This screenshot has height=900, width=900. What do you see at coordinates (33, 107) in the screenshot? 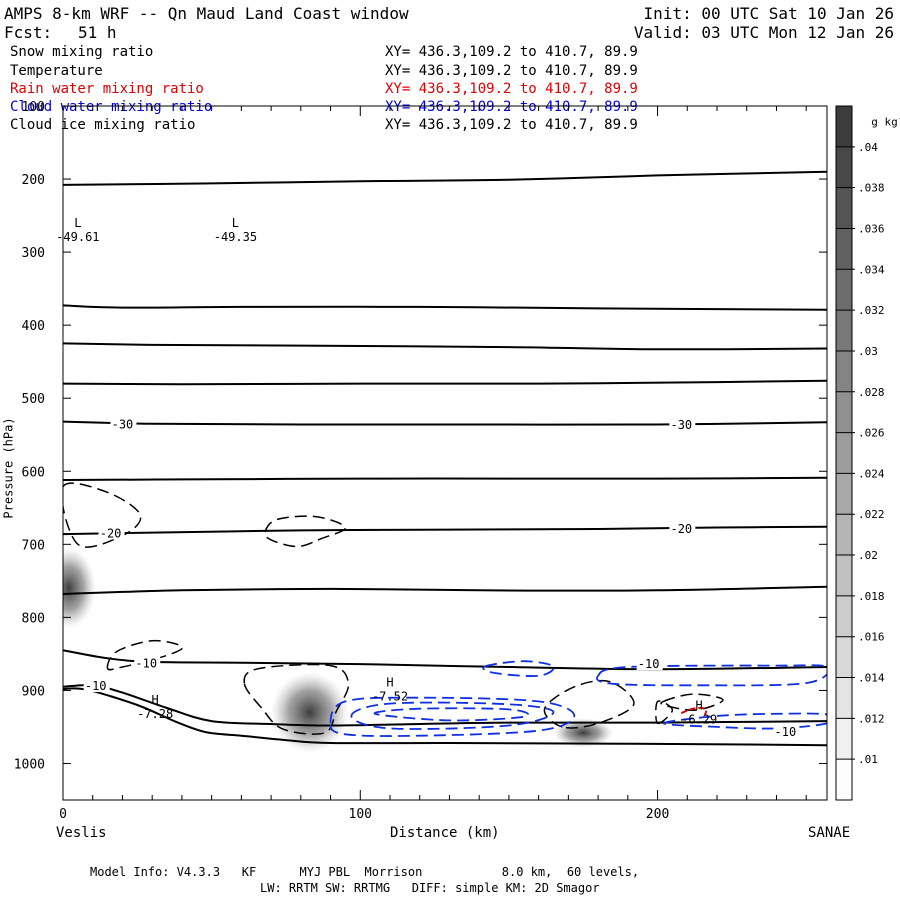
I see `y-tick-label: 100` at bounding box center [33, 107].